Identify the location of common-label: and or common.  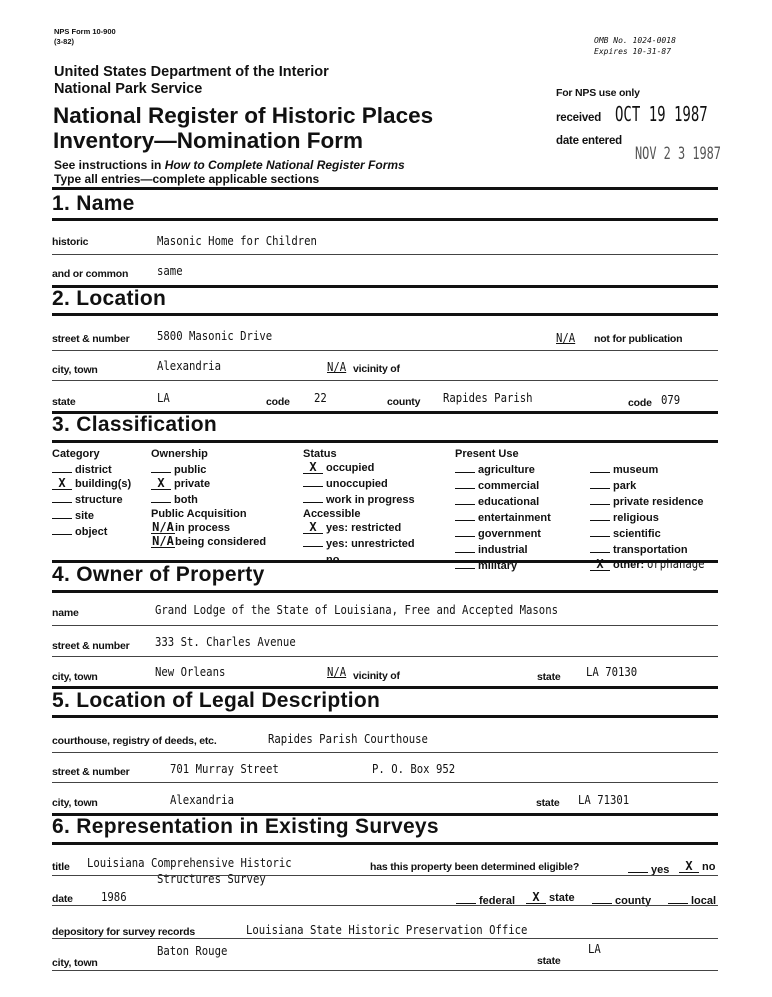
(90, 274).